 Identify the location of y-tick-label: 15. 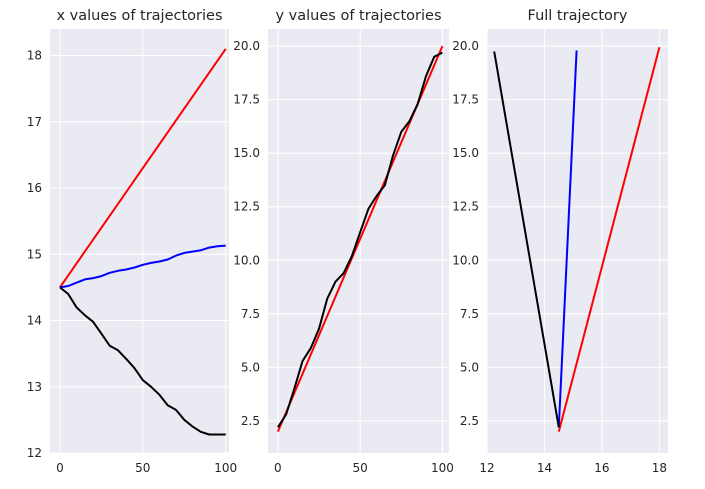
(34, 254).